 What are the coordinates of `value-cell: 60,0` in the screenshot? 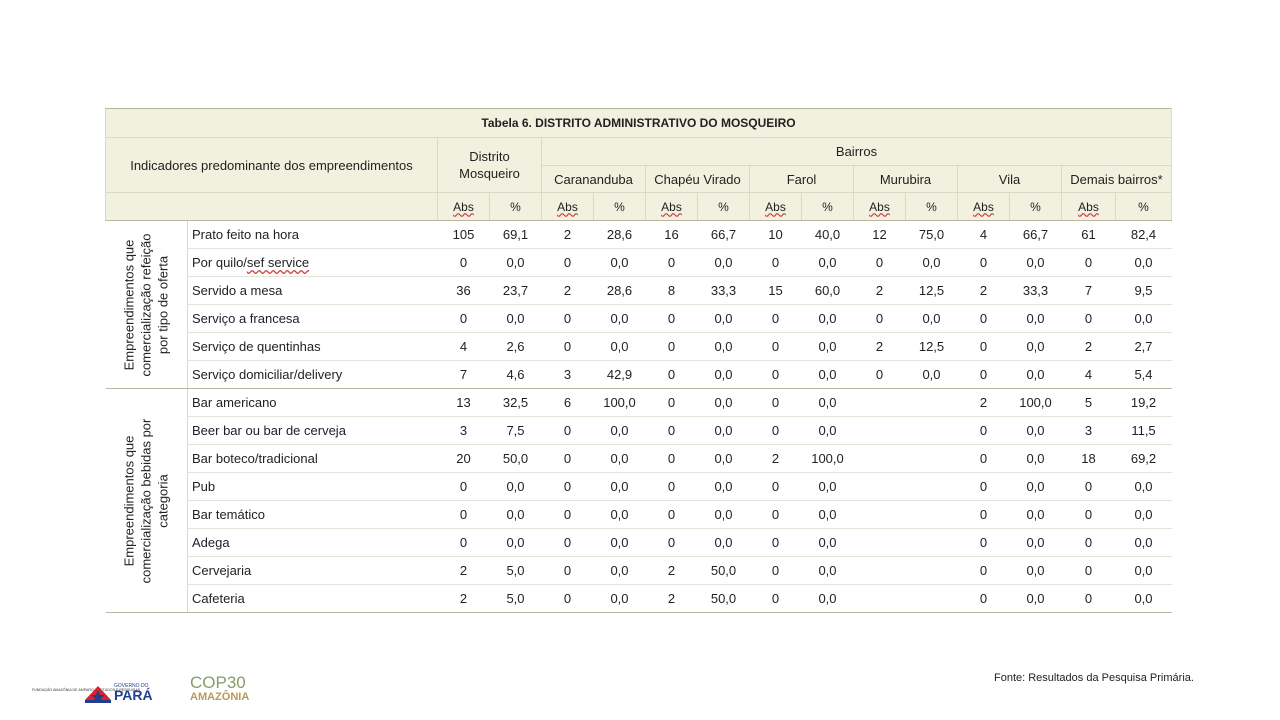 It's located at (827, 290).